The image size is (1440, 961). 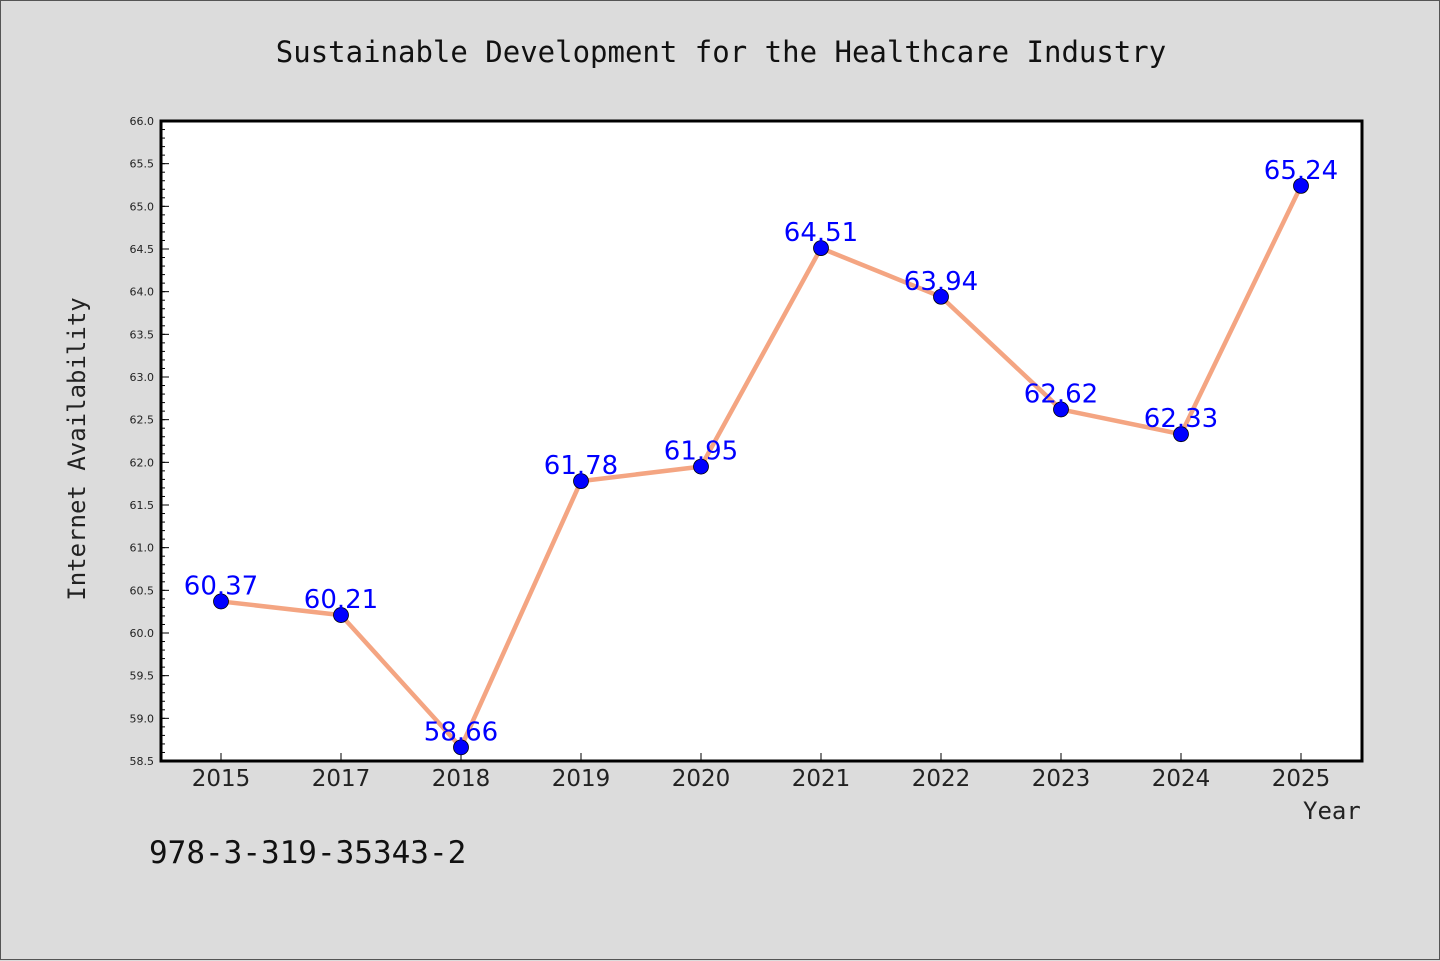 What do you see at coordinates (1181, 419) in the screenshot?
I see `data-label: 62.33` at bounding box center [1181, 419].